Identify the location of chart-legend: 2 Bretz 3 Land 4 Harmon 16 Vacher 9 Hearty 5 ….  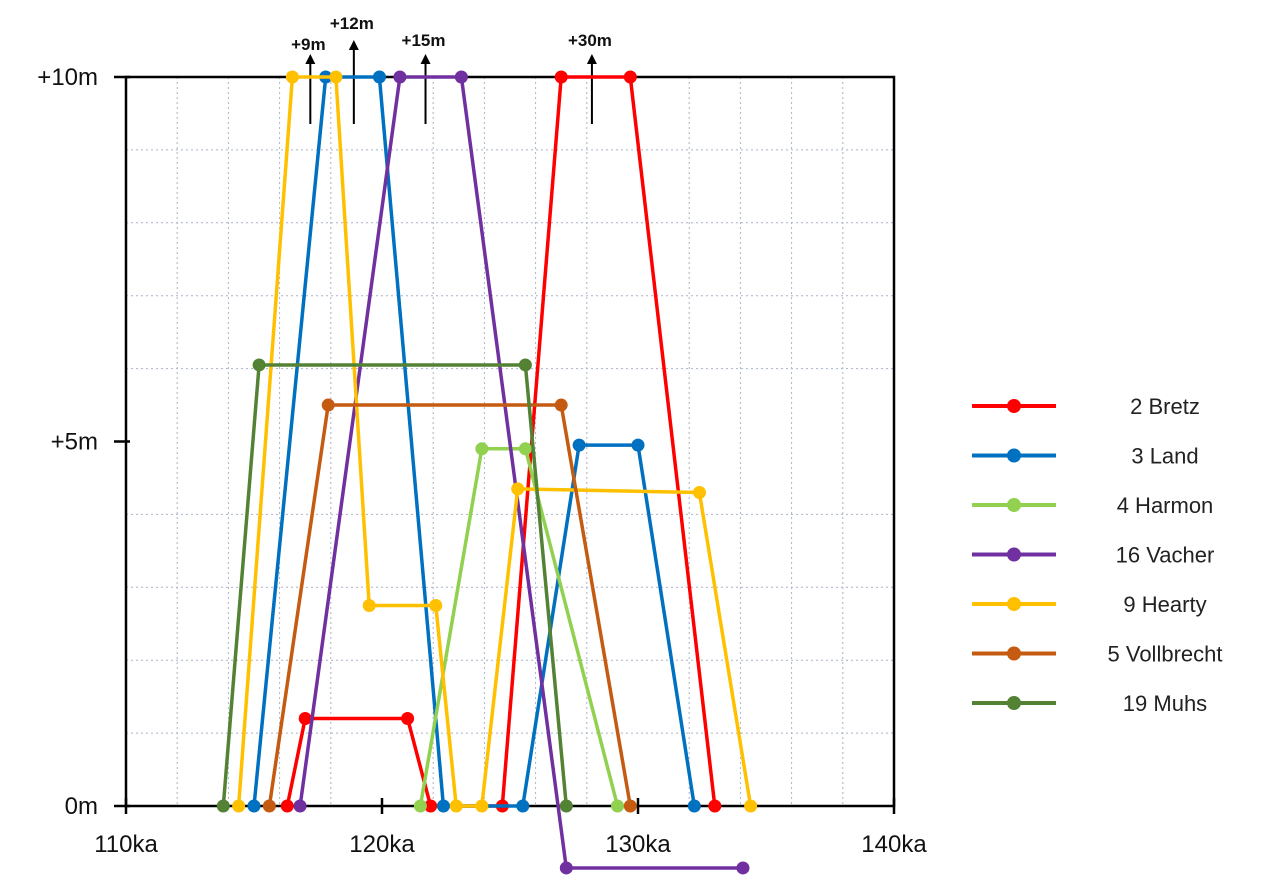
(1097, 555).